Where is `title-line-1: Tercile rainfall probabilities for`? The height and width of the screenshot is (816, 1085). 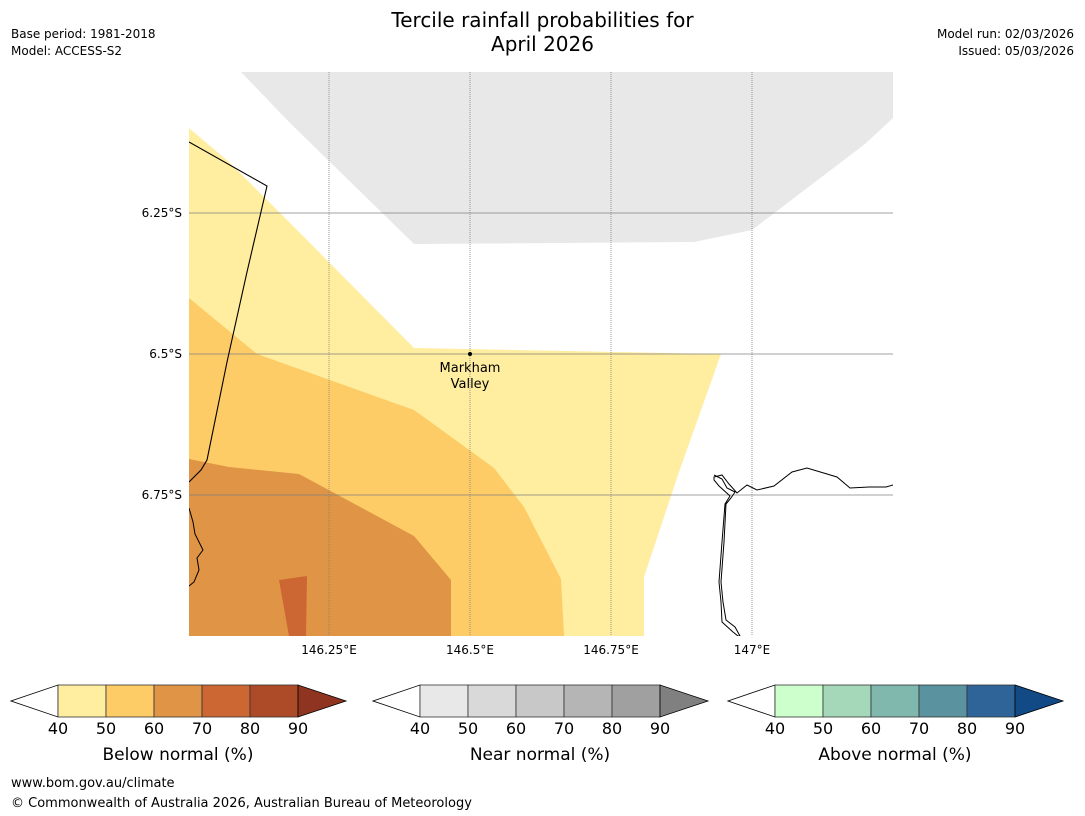 title-line-1: Tercile rainfall probabilities for is located at coordinates (542, 20).